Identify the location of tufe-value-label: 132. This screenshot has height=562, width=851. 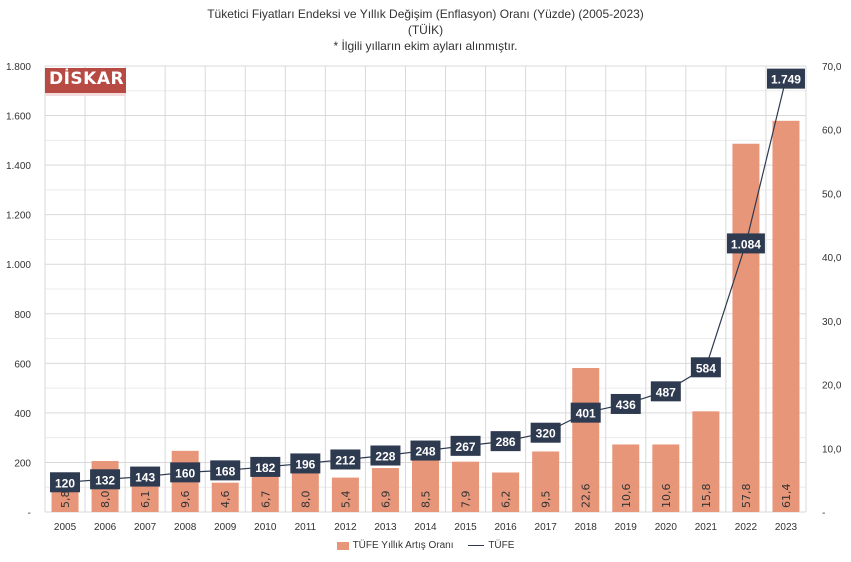
(105, 480).